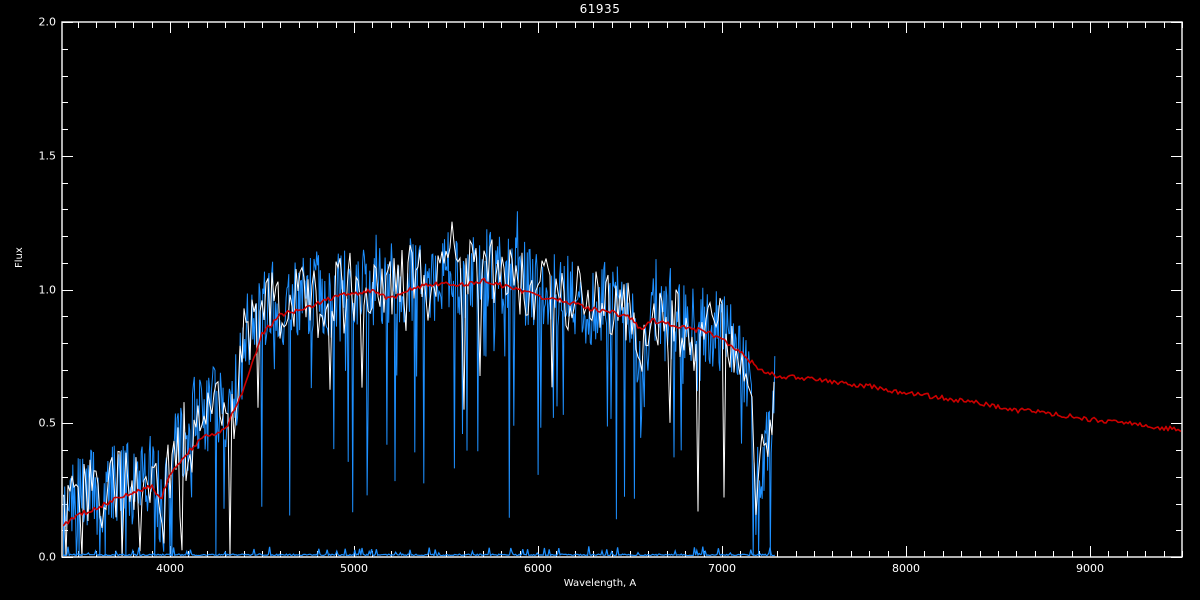 This screenshot has width=1200, height=600. Describe the element at coordinates (906, 568) in the screenshot. I see `x-tick-label: 8000` at that location.